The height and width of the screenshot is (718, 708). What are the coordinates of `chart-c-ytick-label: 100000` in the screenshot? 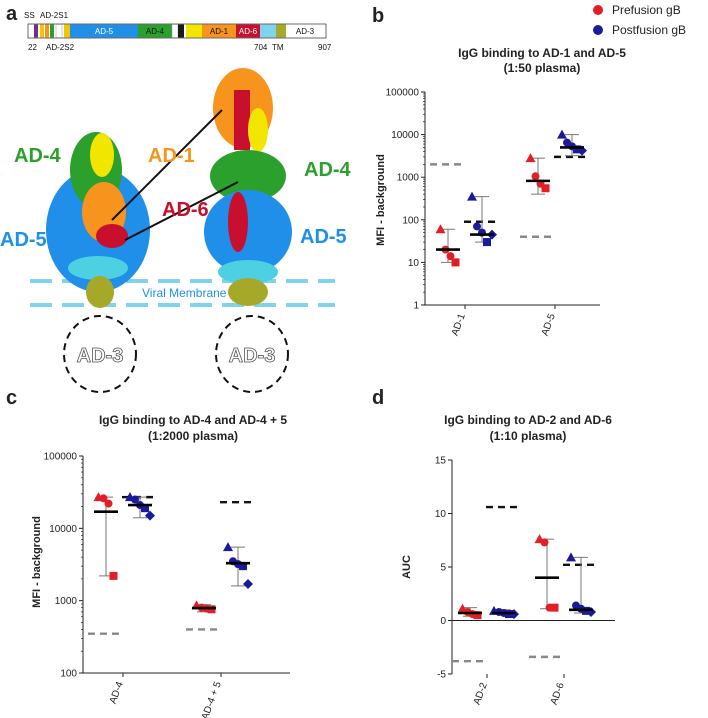 It's located at (61, 457).